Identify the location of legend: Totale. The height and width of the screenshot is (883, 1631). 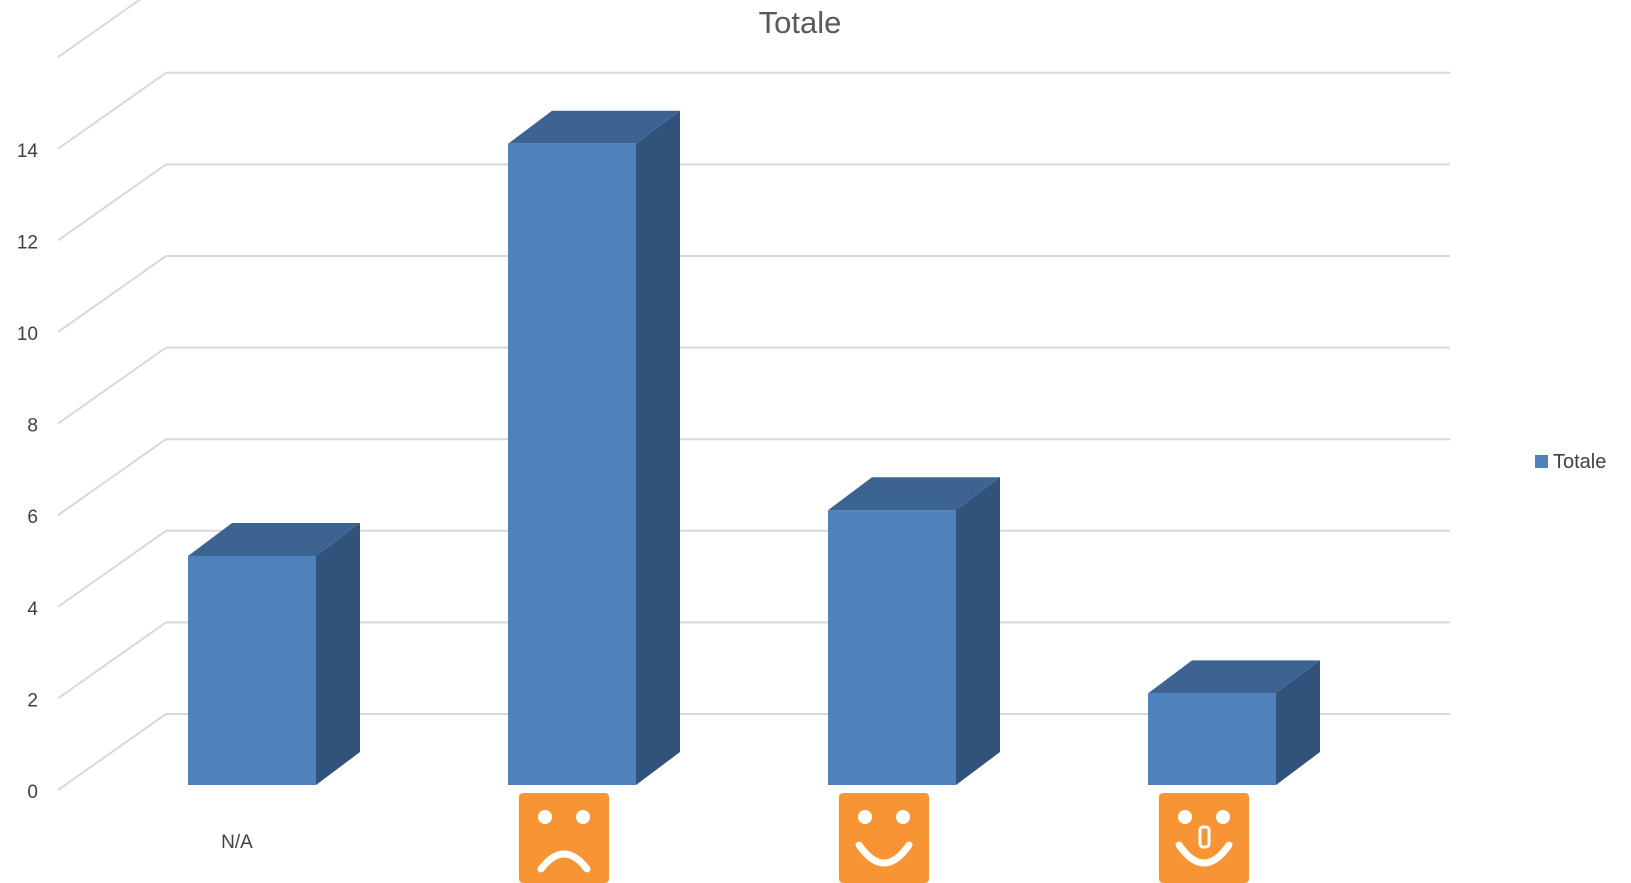
(1570, 462).